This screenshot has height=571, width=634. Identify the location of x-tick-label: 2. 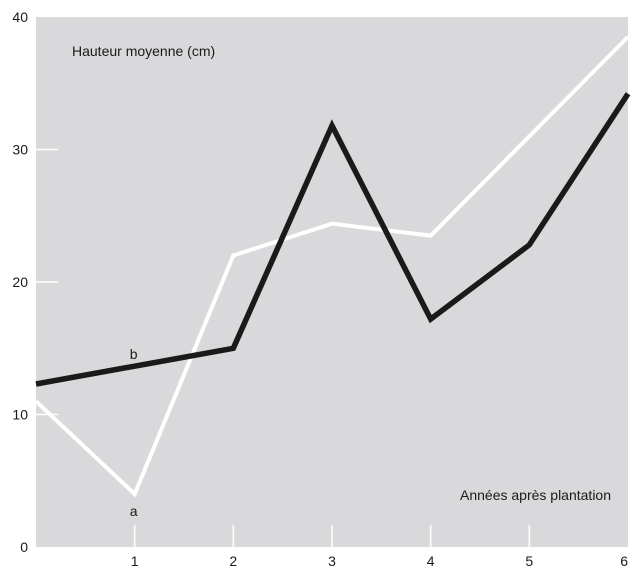
(233, 561).